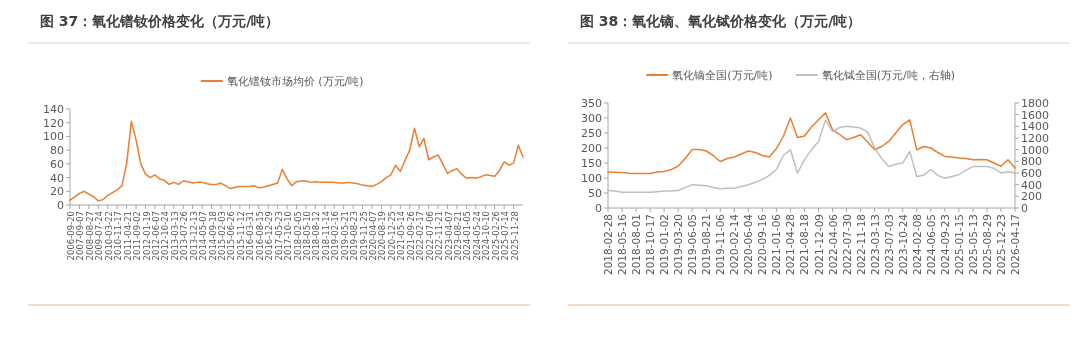  What do you see at coordinates (295, 81) in the screenshot?
I see `legend-label: 氧化镨钕市场均价 (万元/吨)` at bounding box center [295, 81].